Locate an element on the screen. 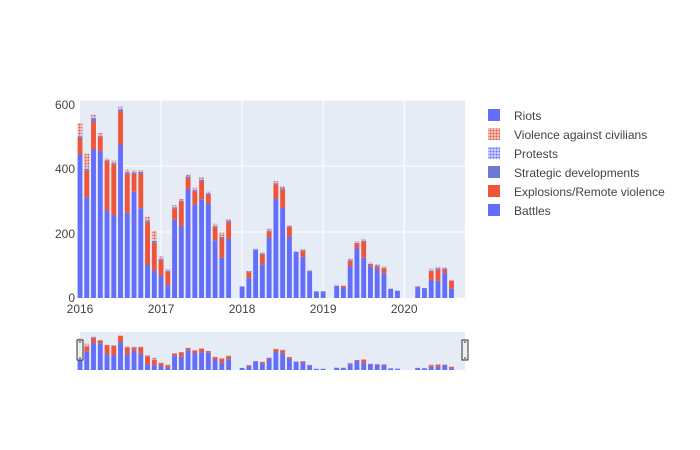 This screenshot has height=450, width=700. range-slider-right-handle is located at coordinates (465, 350).